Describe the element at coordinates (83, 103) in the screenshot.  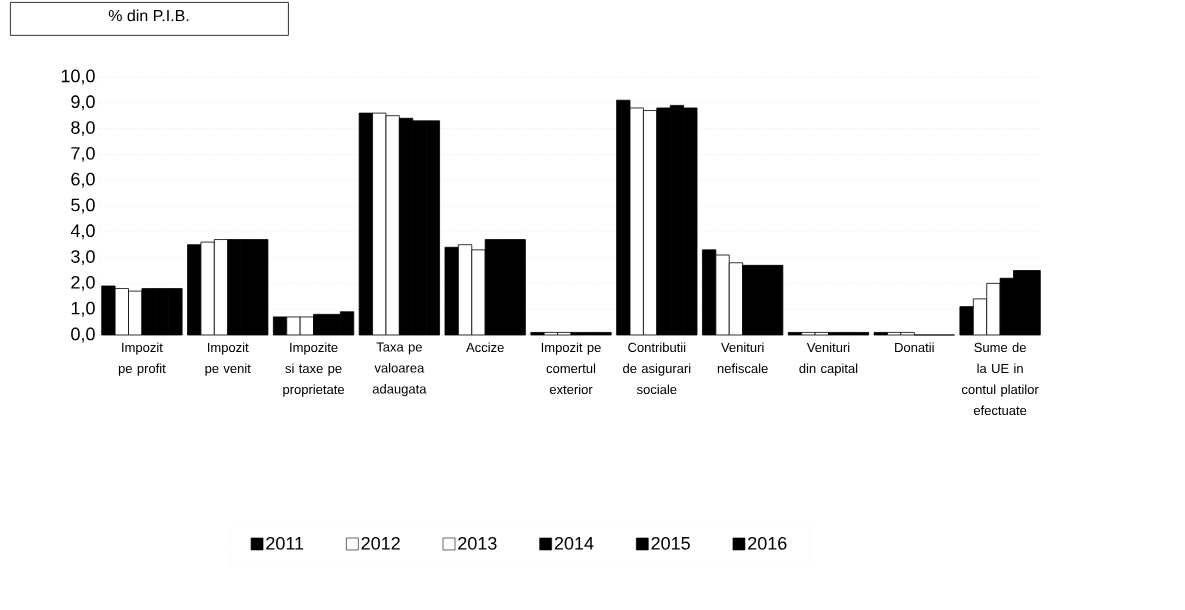
I see `y-tick-label: 9,0` at that location.